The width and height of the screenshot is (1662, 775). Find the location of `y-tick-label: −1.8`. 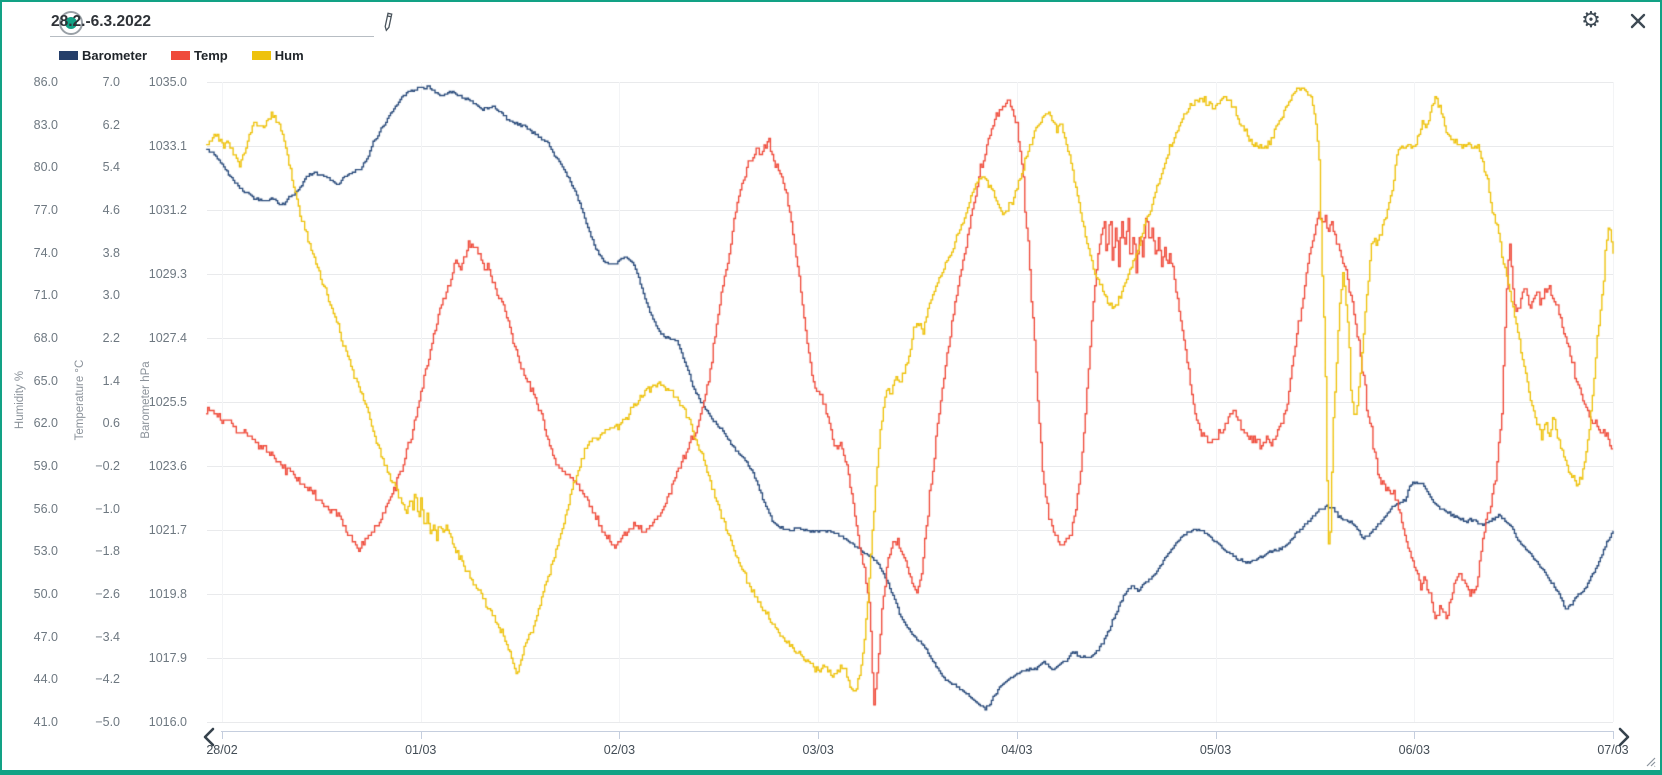

y-tick-label: −1.8 is located at coordinates (107, 551).